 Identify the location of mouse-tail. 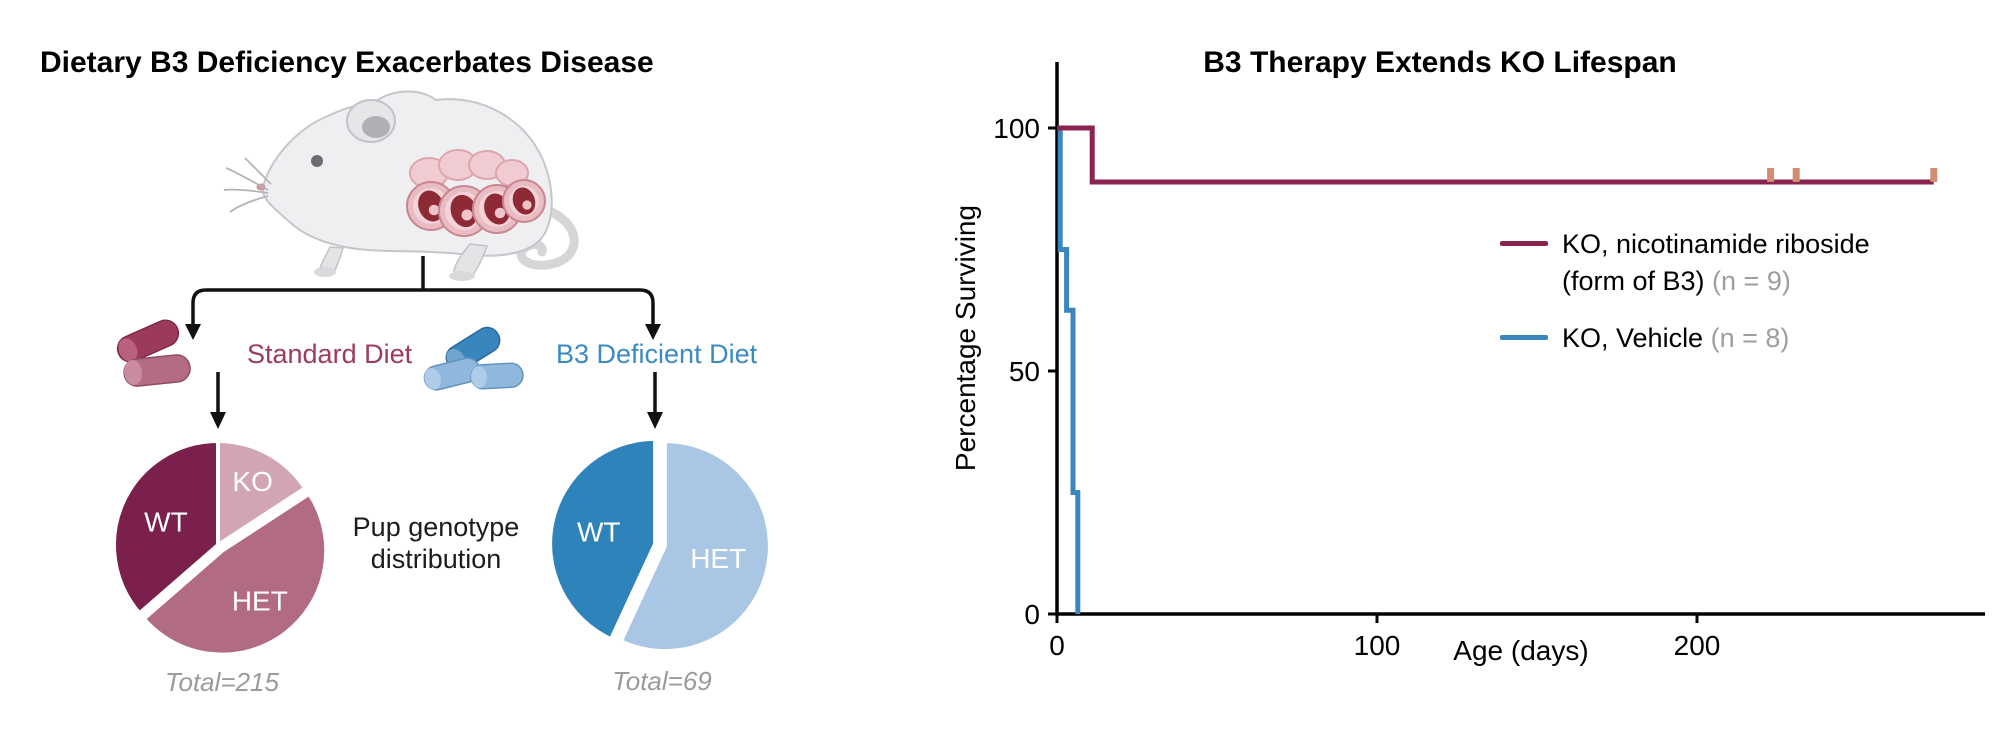
(547, 236).